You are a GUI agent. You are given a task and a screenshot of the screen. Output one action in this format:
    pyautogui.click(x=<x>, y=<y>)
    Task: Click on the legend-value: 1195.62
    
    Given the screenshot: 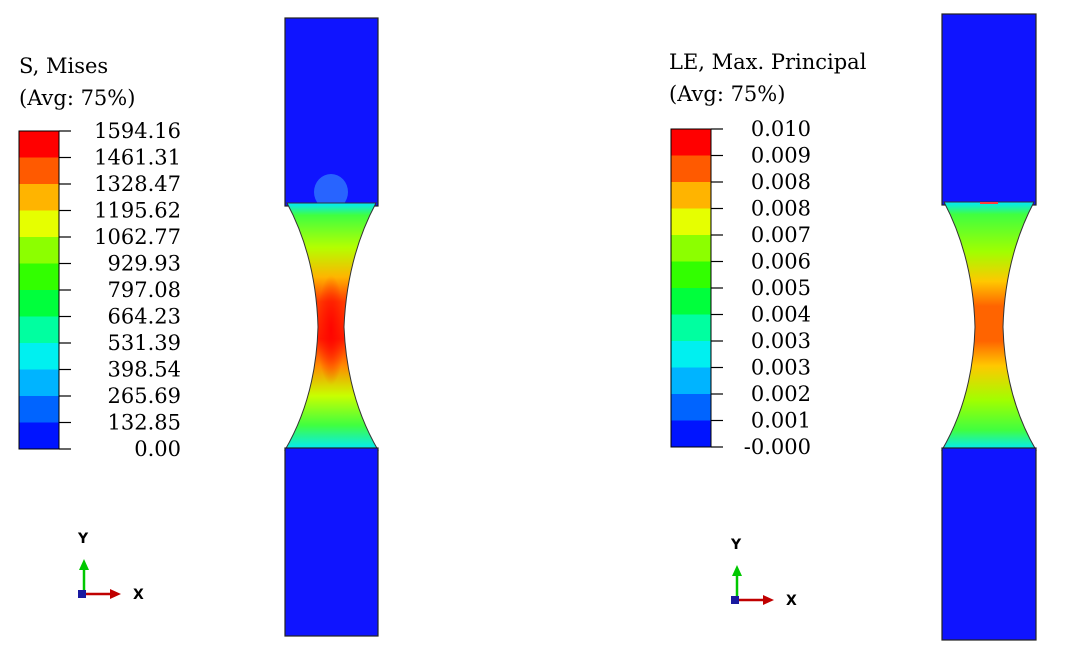 What is the action you would take?
    pyautogui.click(x=137, y=211)
    